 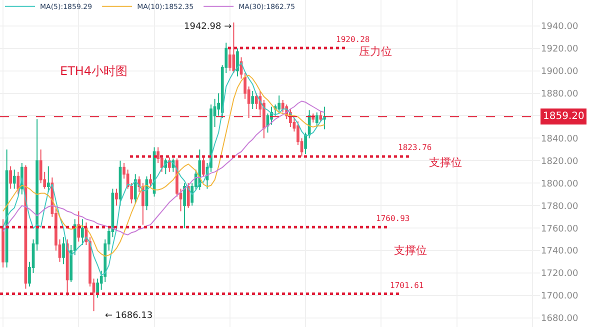 What do you see at coordinates (559, 161) in the screenshot?
I see `y-tick-label: 1820.00` at bounding box center [559, 161].